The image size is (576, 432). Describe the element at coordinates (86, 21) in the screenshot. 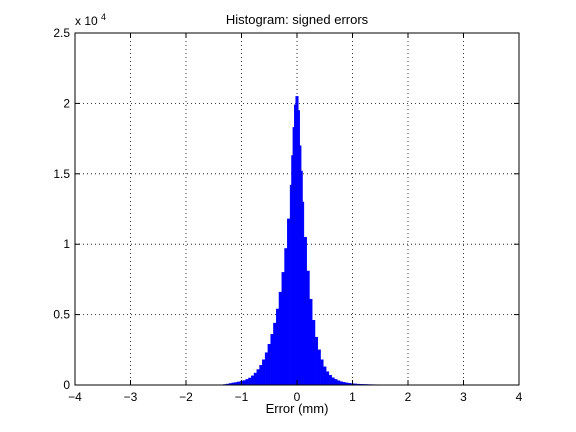

I see `y-multiplier-base: x 10` at that location.